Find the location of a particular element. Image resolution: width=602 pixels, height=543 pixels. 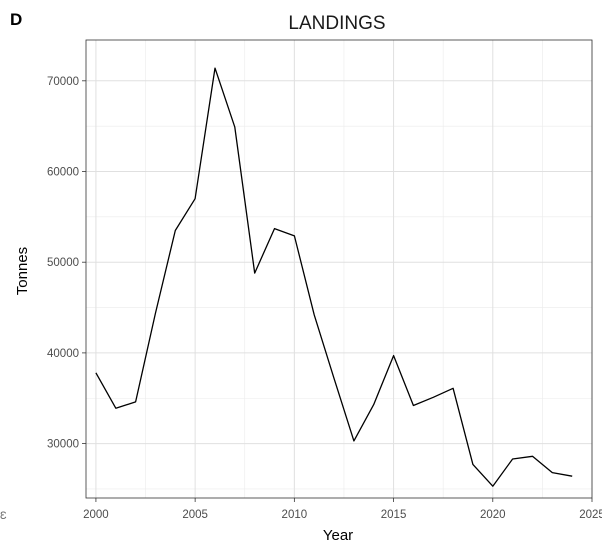

y-tick-label: 70000 is located at coordinates (63, 82).